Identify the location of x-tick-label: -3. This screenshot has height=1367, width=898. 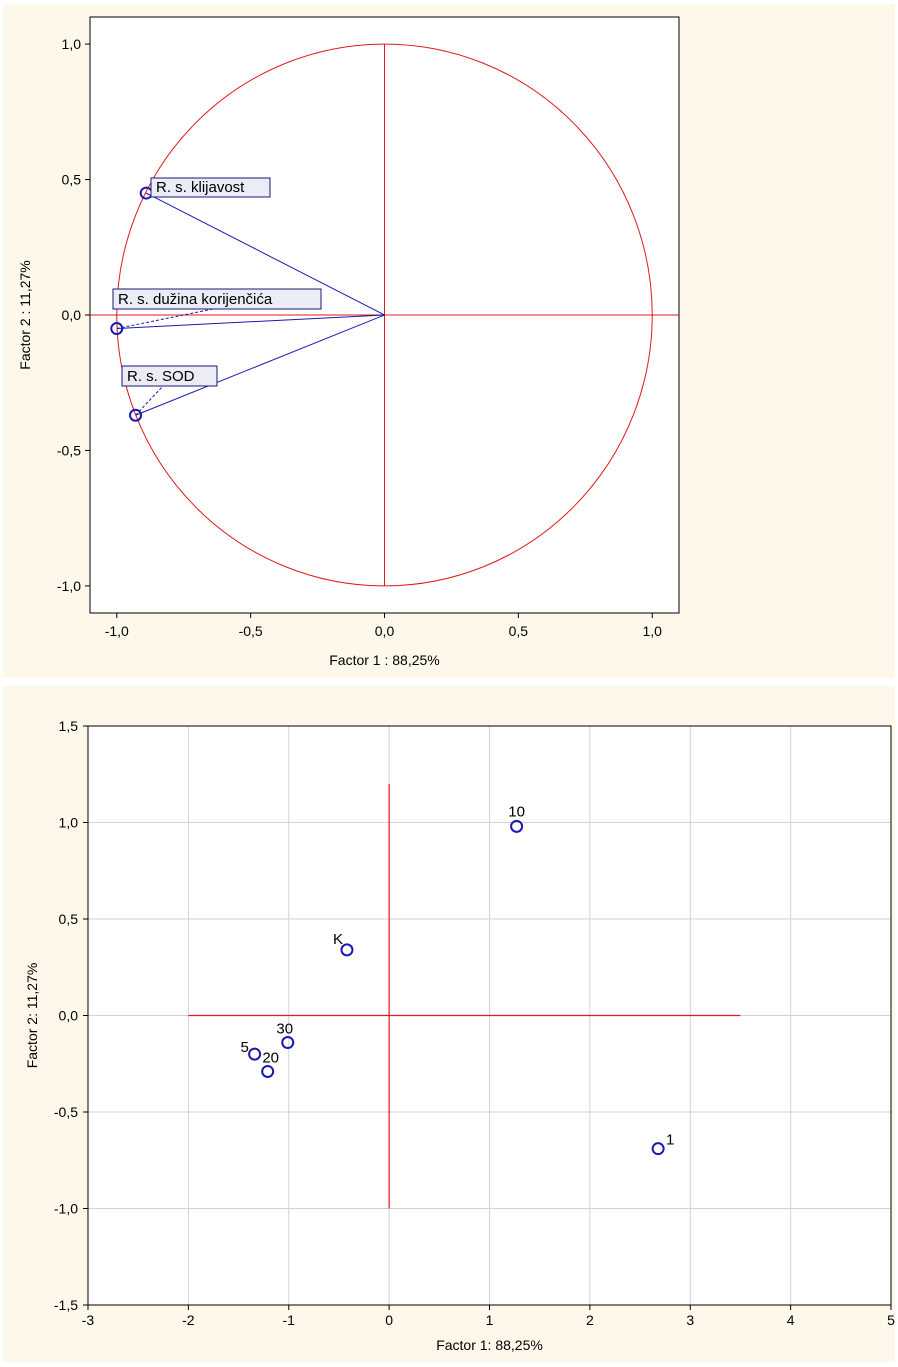
(88, 1320).